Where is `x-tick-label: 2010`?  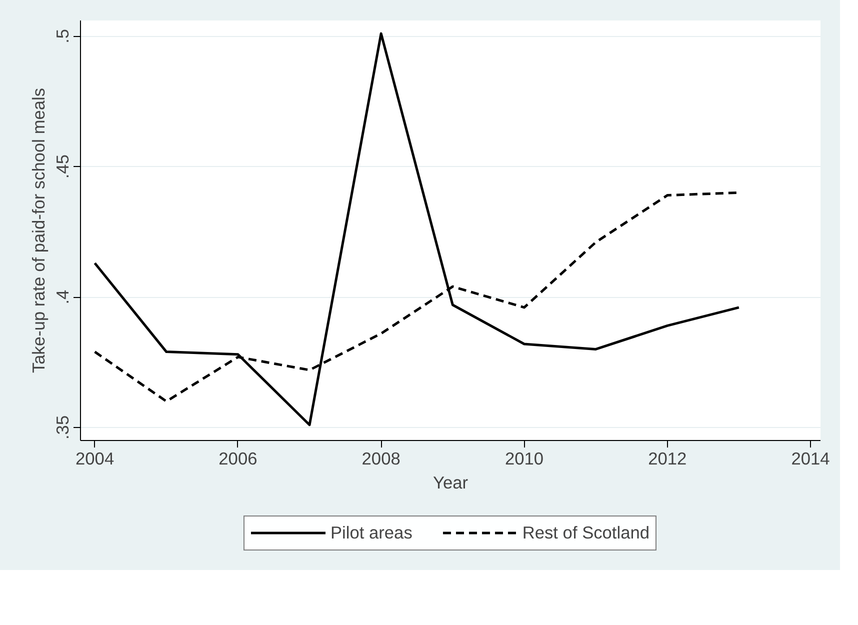
x-tick-label: 2010 is located at coordinates (524, 458).